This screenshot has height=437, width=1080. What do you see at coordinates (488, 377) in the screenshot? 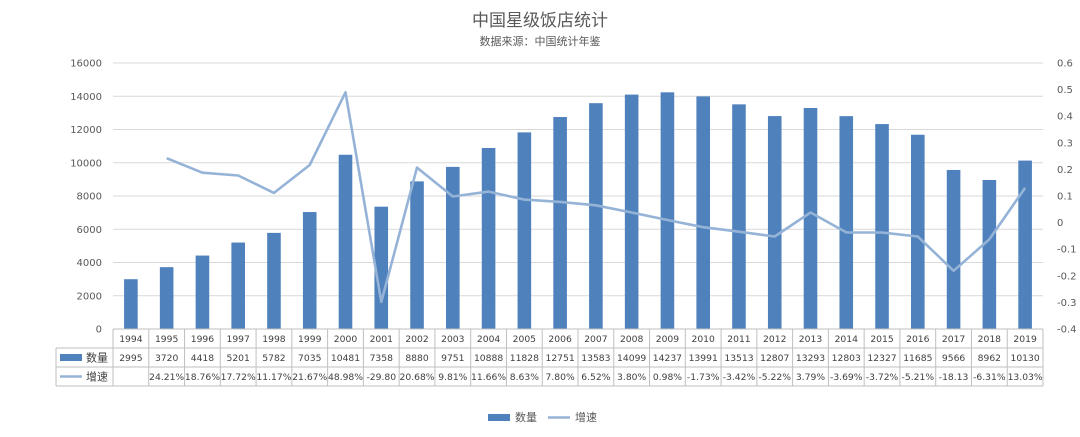
I see `data-label: 11.66%` at bounding box center [488, 377].